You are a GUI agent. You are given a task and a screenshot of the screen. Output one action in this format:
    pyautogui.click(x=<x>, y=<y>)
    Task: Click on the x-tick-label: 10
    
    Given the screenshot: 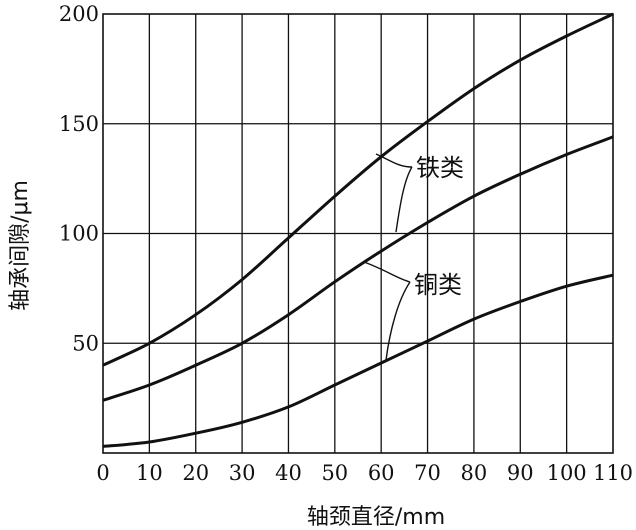 What is the action you would take?
    pyautogui.click(x=149, y=473)
    